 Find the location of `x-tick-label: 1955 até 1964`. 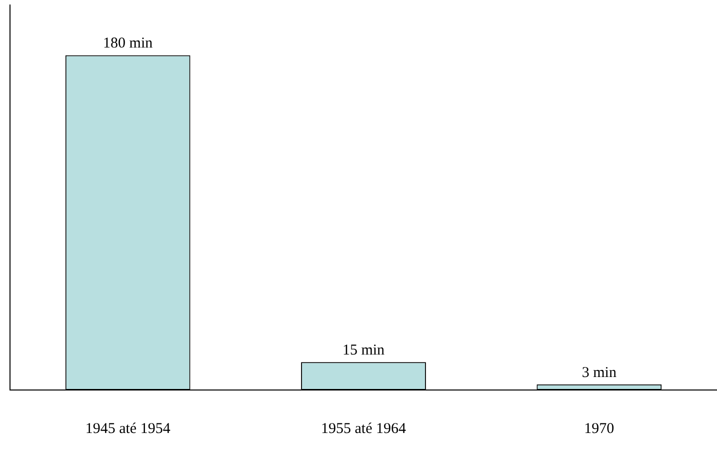

x-tick-label: 1955 até 1964 is located at coordinates (363, 428).